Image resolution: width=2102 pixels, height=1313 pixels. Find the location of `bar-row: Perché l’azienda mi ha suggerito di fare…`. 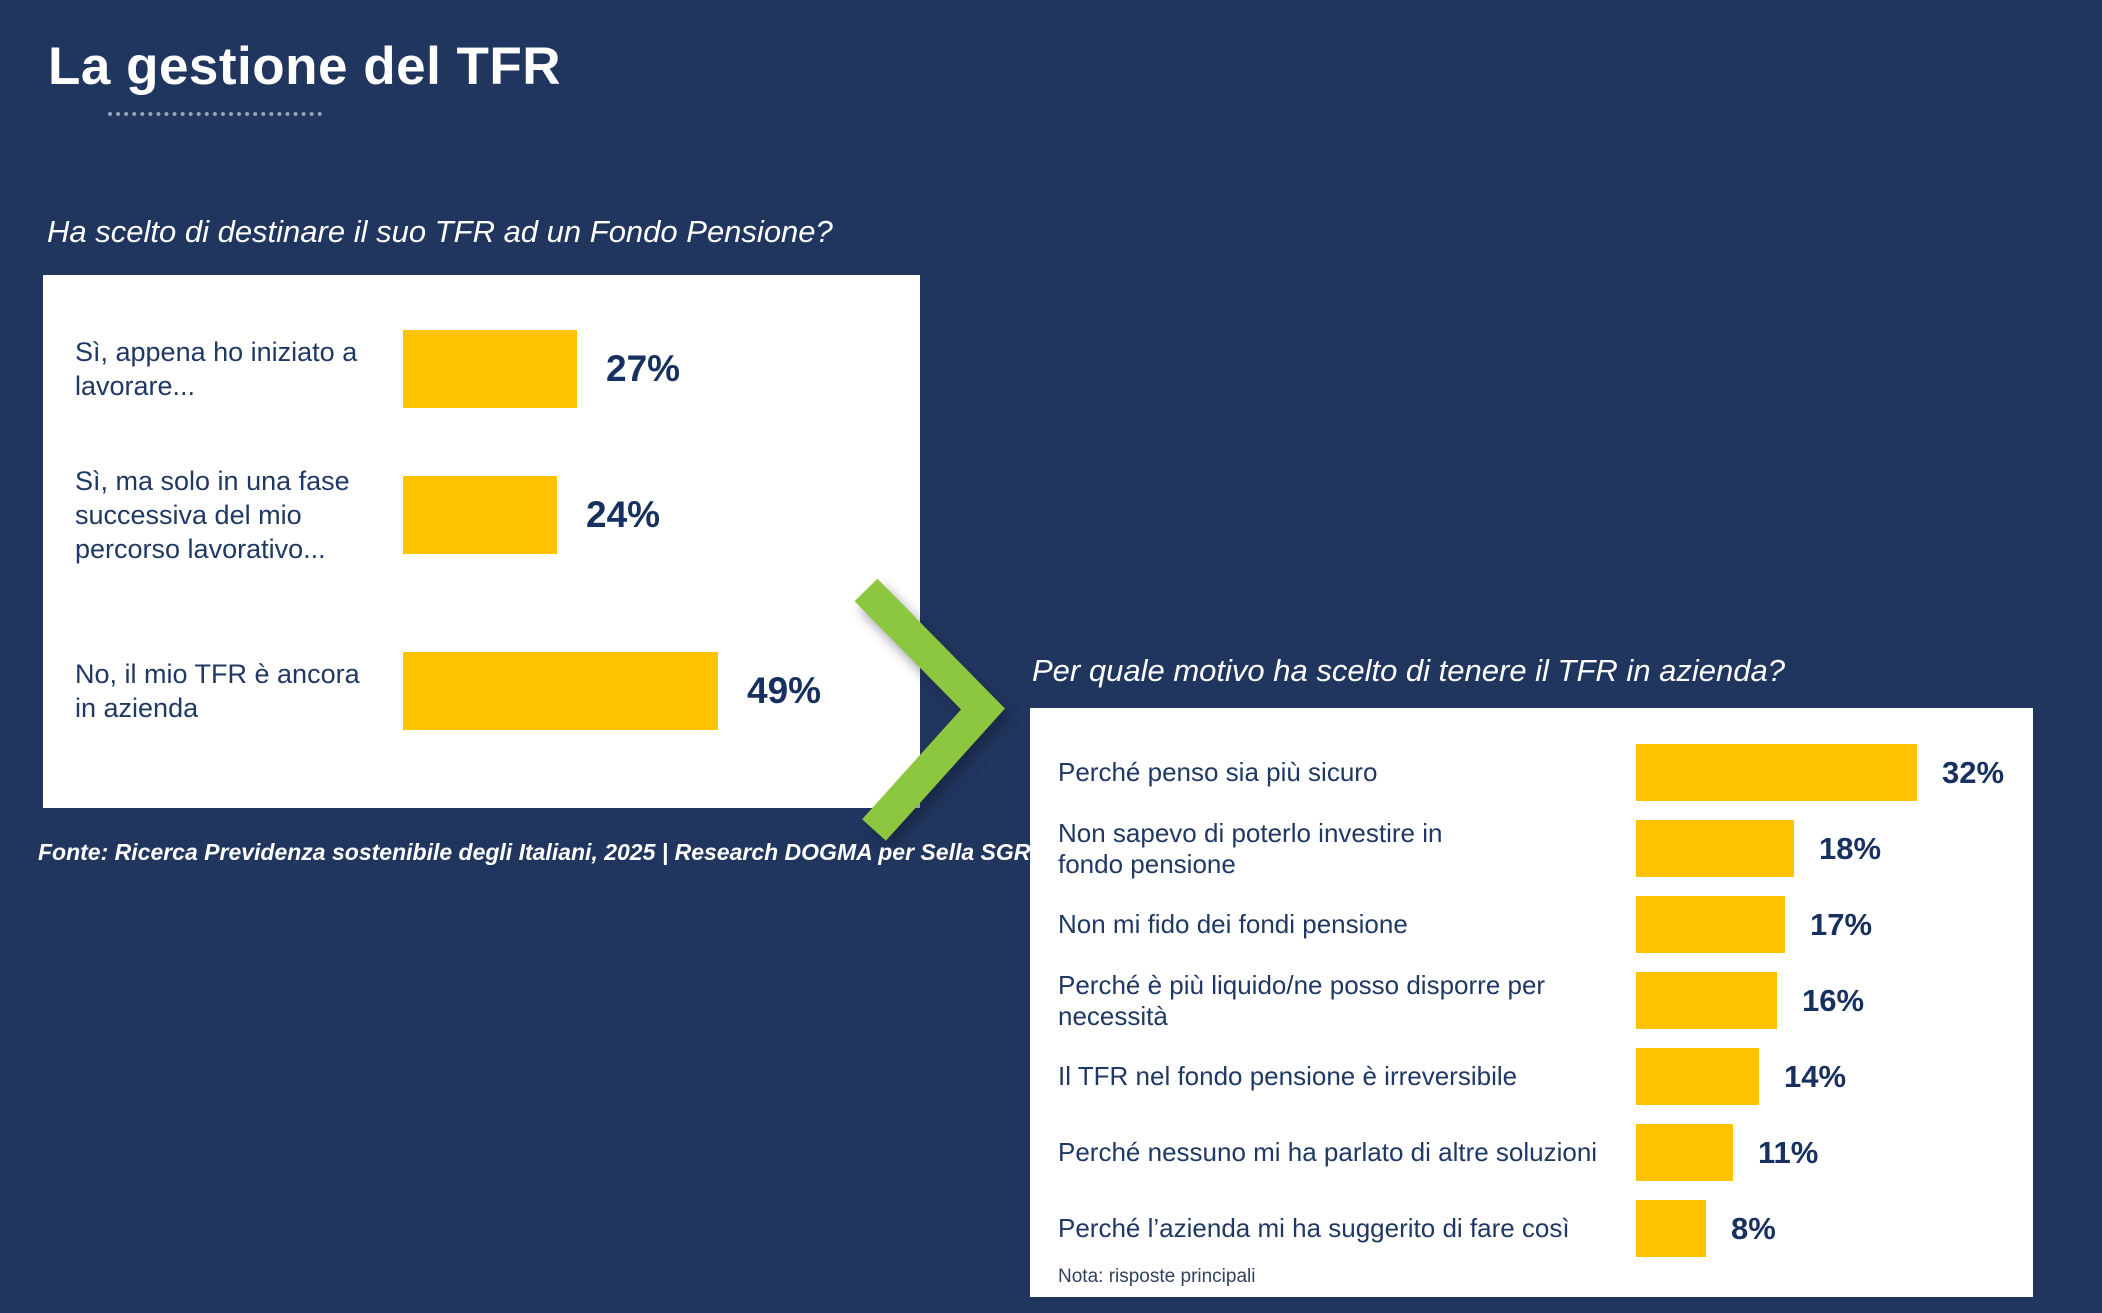

bar-row: Perché l’azienda mi ha suggerito di fare… is located at coordinates (1545, 1228).